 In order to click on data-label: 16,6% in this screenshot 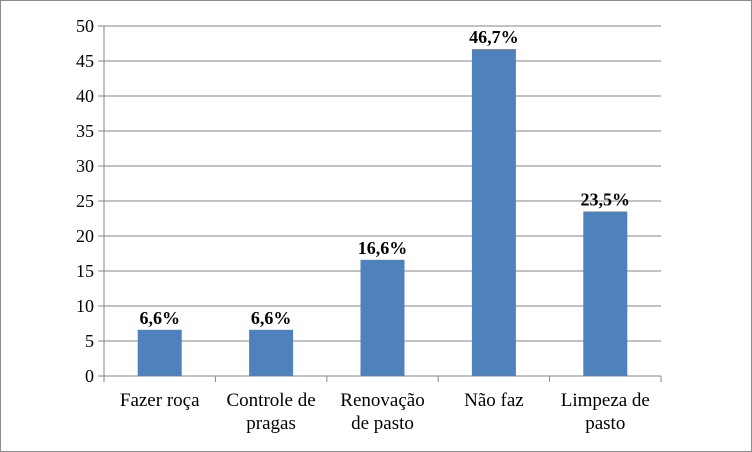, I will do `click(383, 248)`.